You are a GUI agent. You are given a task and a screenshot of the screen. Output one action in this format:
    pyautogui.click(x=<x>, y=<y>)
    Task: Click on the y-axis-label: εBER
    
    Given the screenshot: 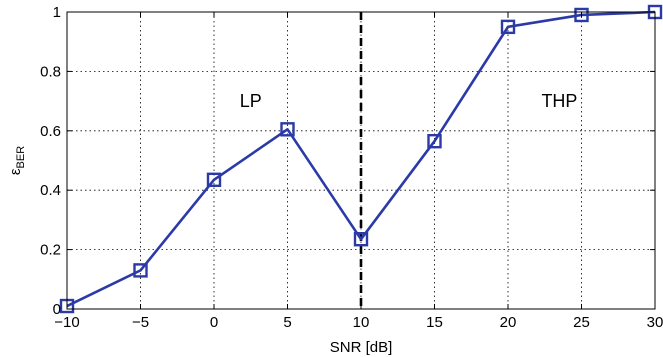 What is the action you would take?
    pyautogui.click(x=17, y=160)
    